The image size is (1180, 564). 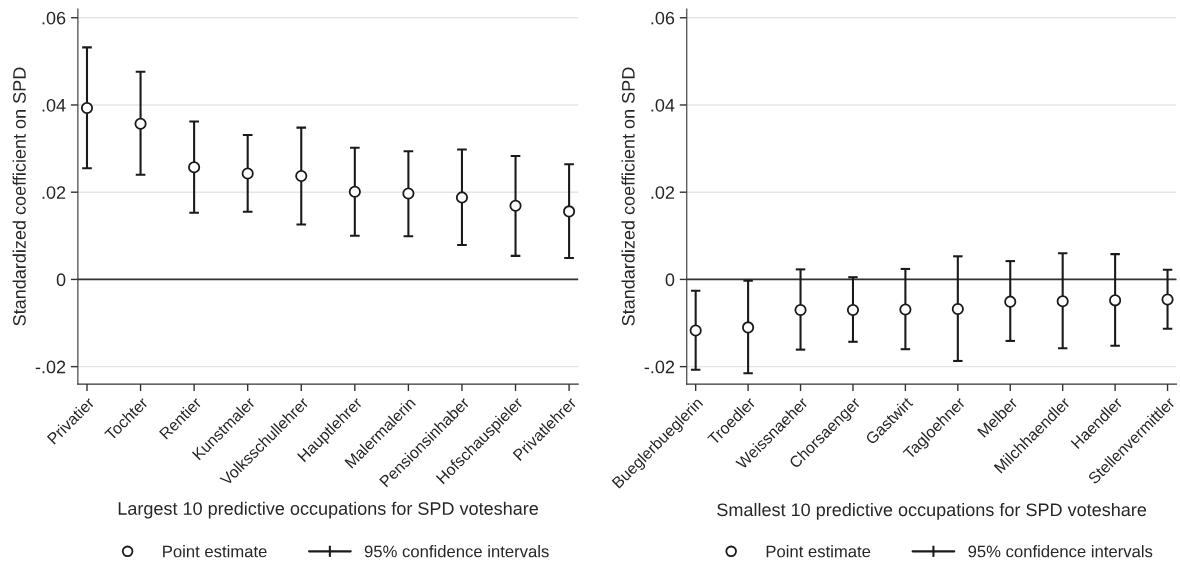 What do you see at coordinates (328, 510) in the screenshot?
I see `x-axis-title: Largest 10 predictive occupations for SPD voteshare` at bounding box center [328, 510].